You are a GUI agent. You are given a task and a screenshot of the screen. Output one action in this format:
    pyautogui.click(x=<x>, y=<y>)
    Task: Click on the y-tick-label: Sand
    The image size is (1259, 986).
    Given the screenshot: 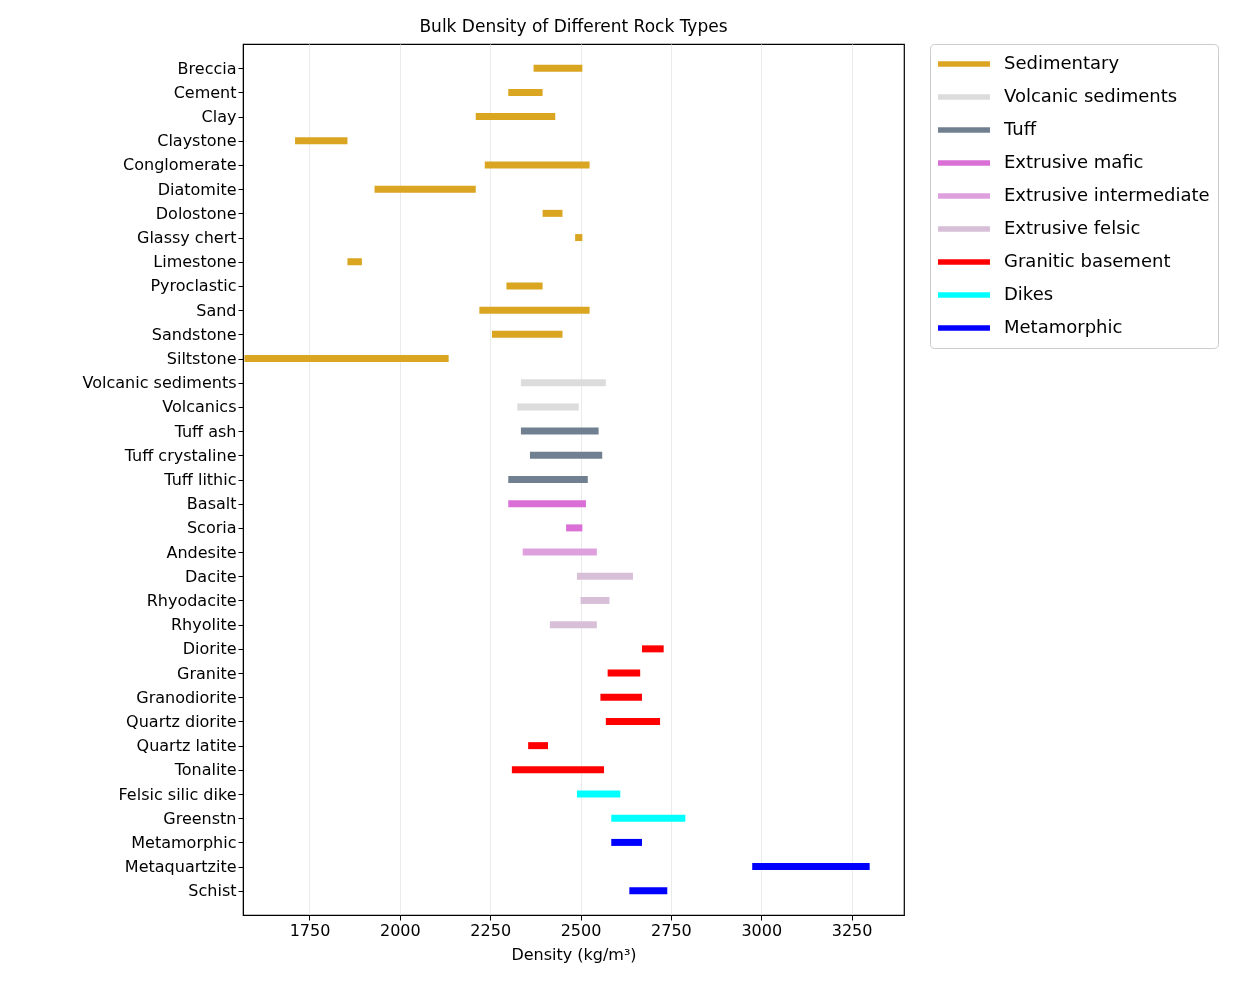 What is the action you would take?
    pyautogui.click(x=216, y=310)
    